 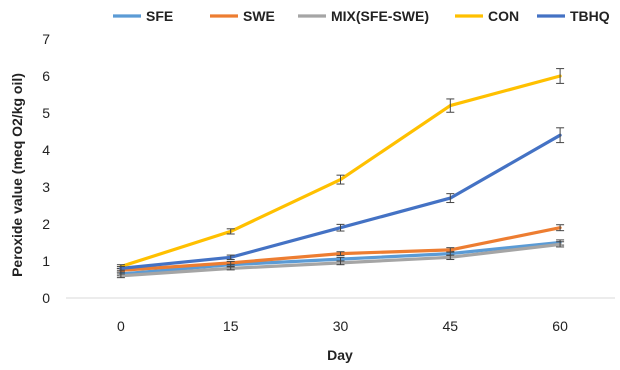 What do you see at coordinates (159, 16) in the screenshot?
I see `legend-label: SFE` at bounding box center [159, 16].